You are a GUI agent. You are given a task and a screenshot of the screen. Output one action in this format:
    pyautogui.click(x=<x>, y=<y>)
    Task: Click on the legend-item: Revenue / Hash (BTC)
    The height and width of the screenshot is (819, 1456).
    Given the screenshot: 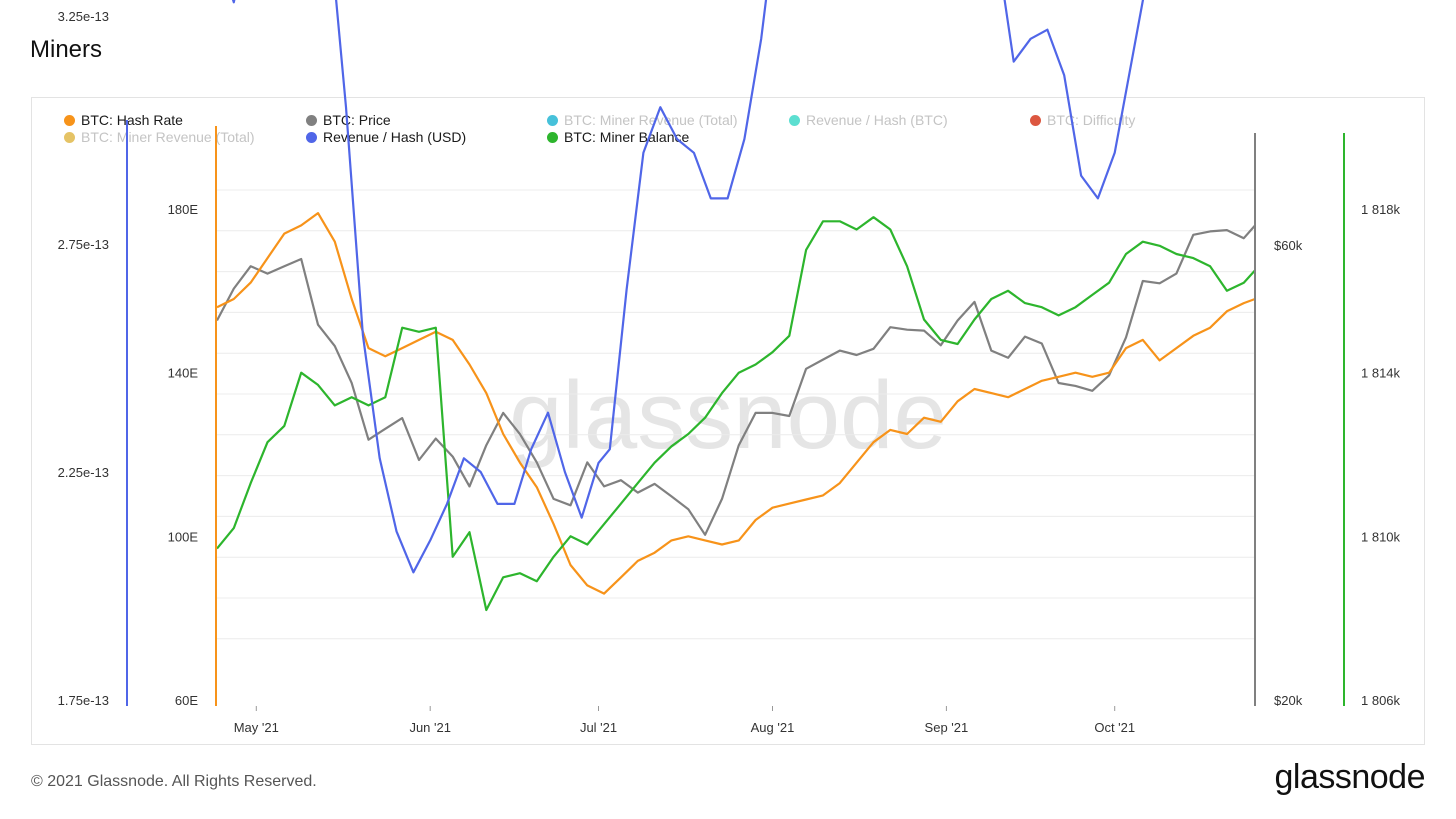 What is the action you would take?
    pyautogui.click(x=868, y=120)
    